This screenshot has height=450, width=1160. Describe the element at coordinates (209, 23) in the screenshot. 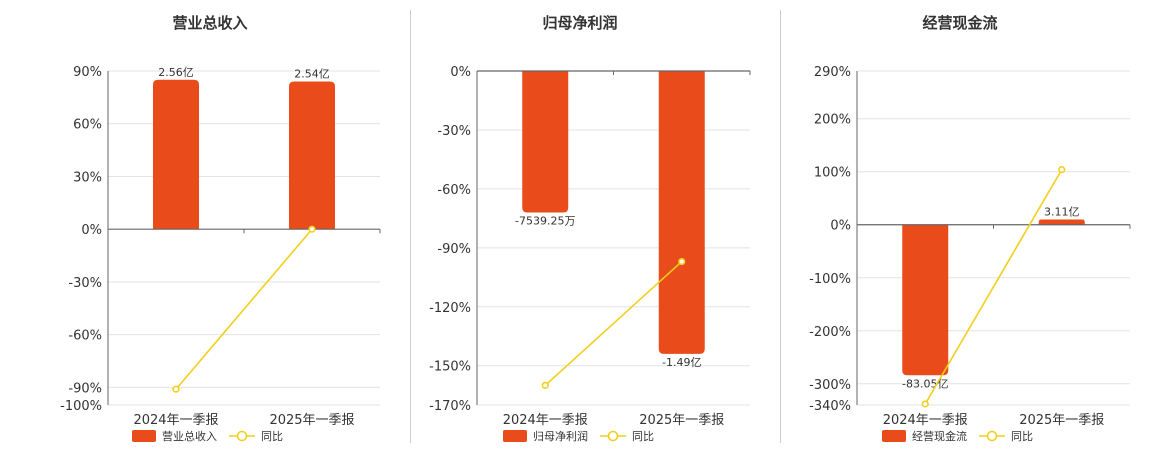

I see `chart-title: 营业总收入` at that location.